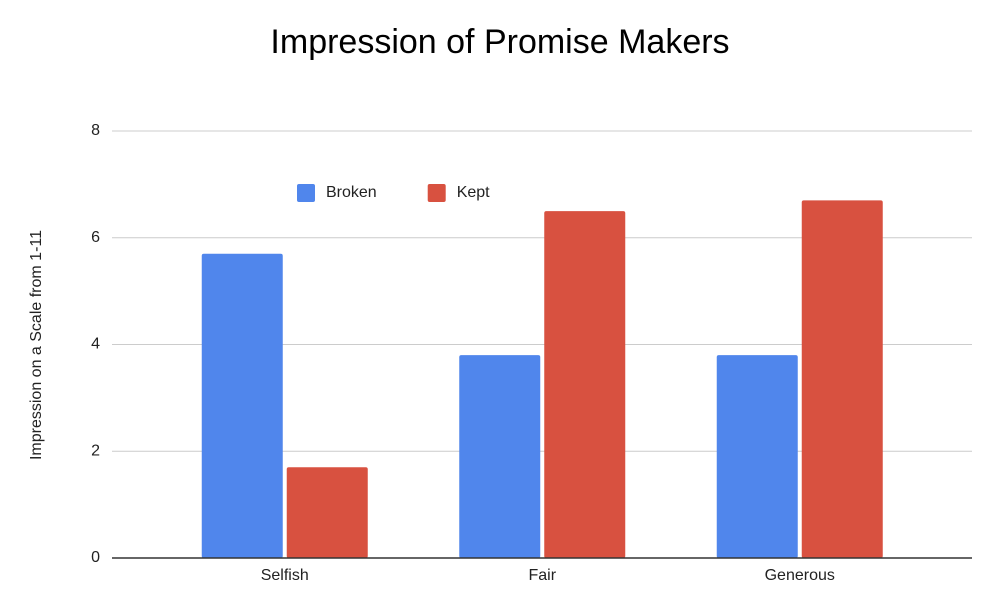 This screenshot has height=609, width=1000. I want to click on x-tick-label: Fair, so click(542, 575).